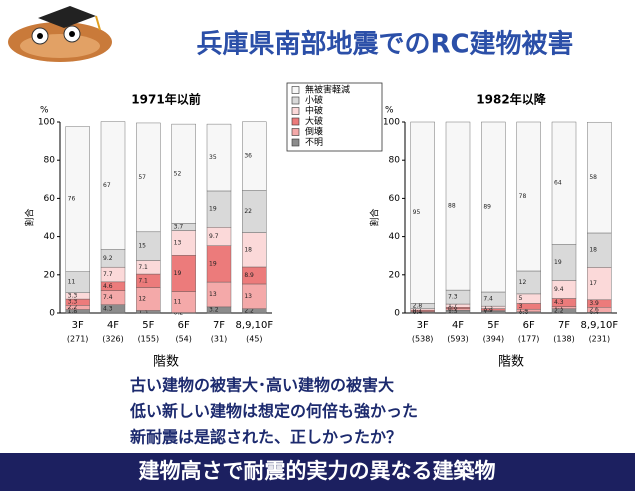 The height and width of the screenshot is (495, 635). What do you see at coordinates (248, 156) in the screenshot?
I see `value-label: 36` at bounding box center [248, 156].